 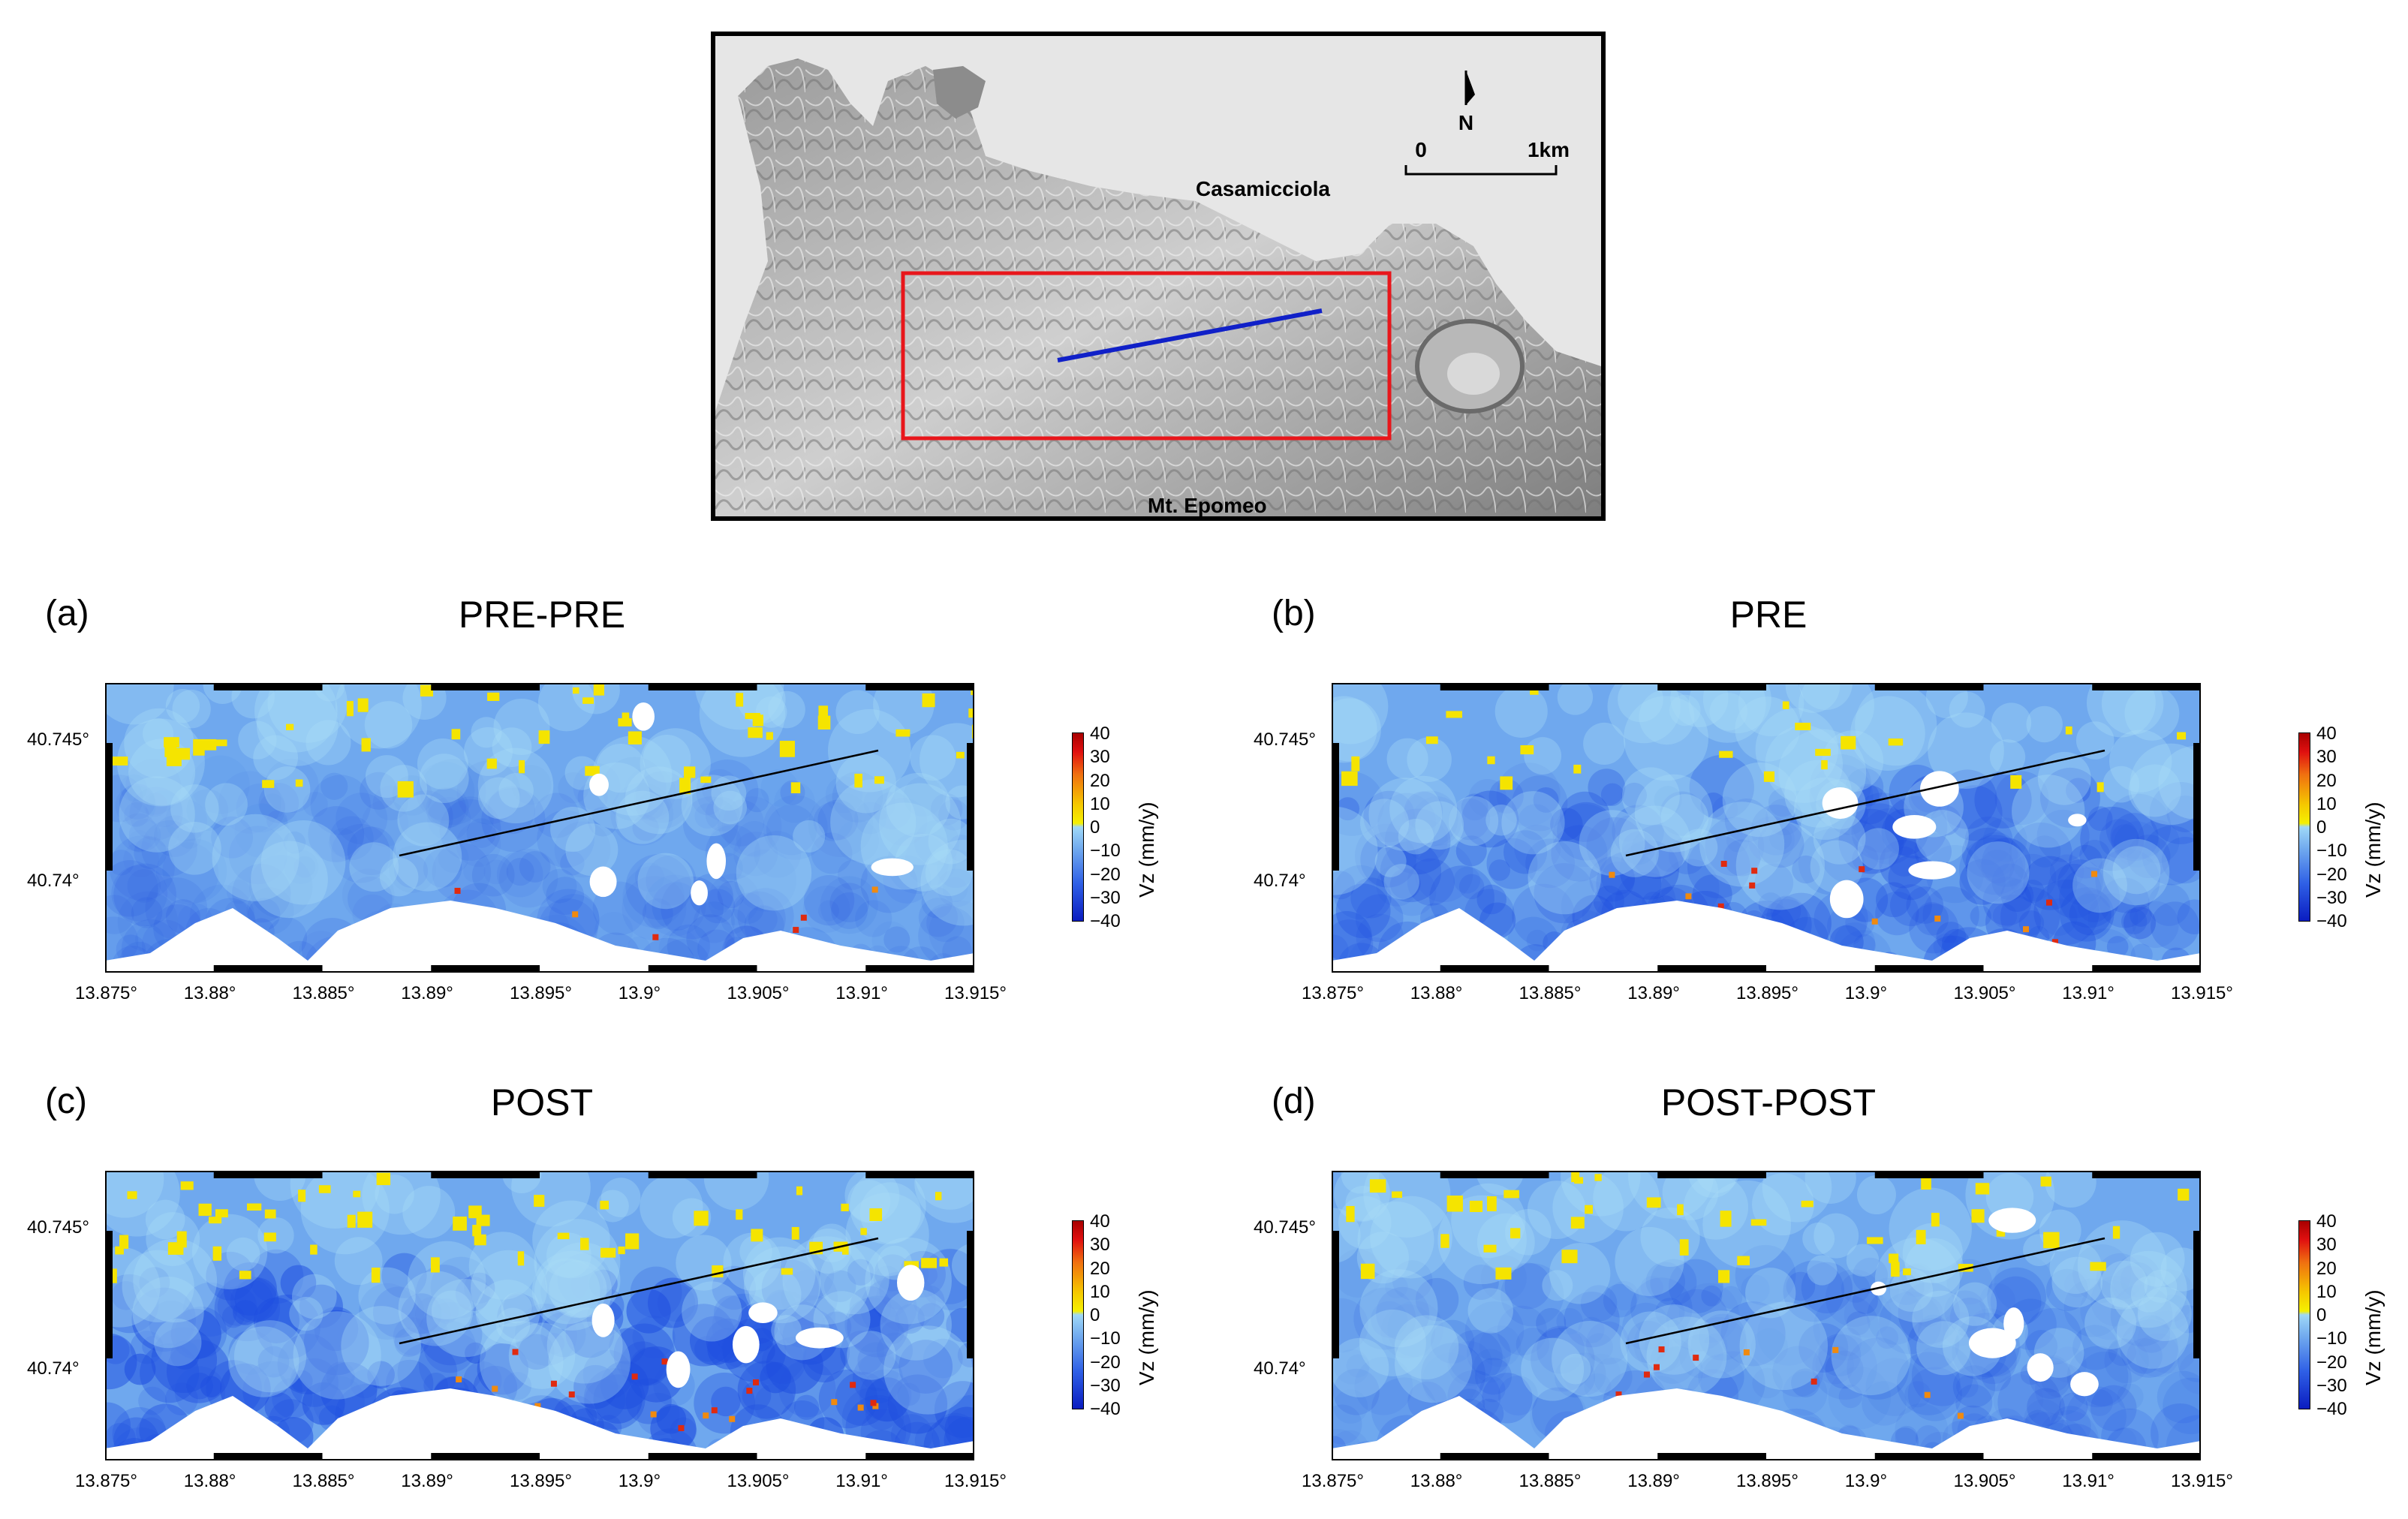 I want to click on study-area-box, so click(x=1146, y=356).